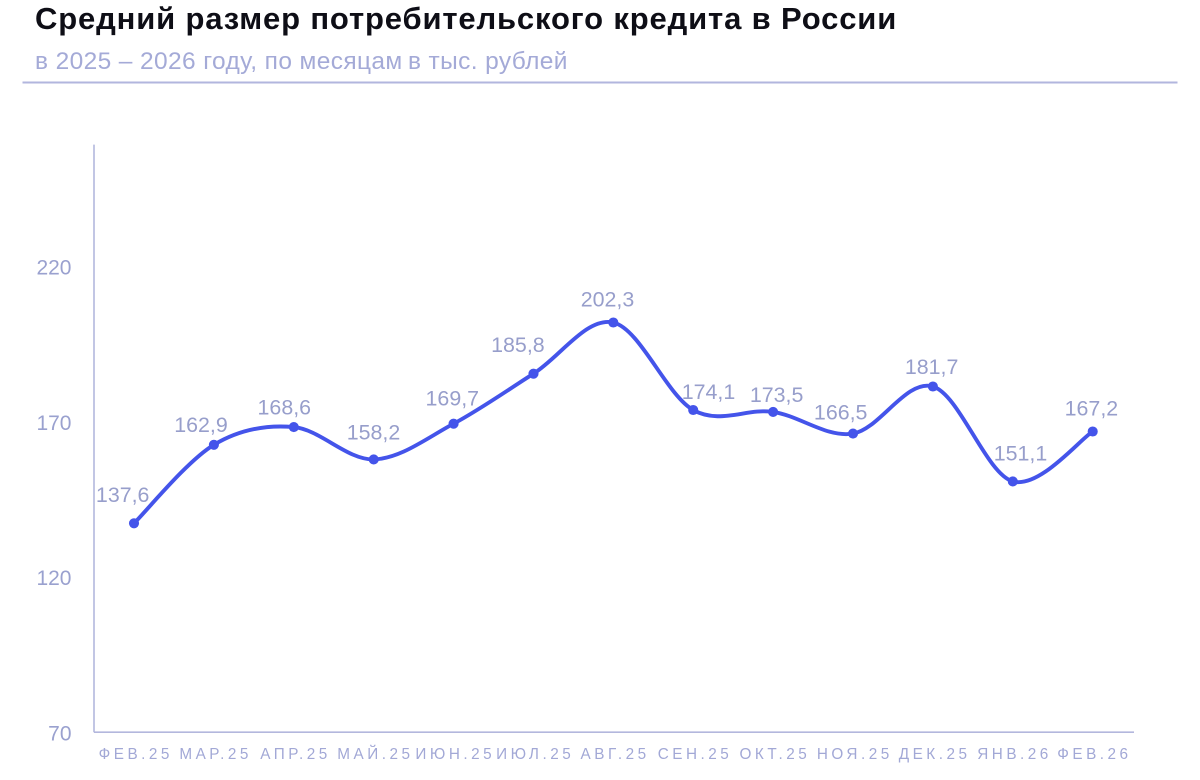 The height and width of the screenshot is (780, 1200). I want to click on svg-text: 169,7, so click(453, 398).